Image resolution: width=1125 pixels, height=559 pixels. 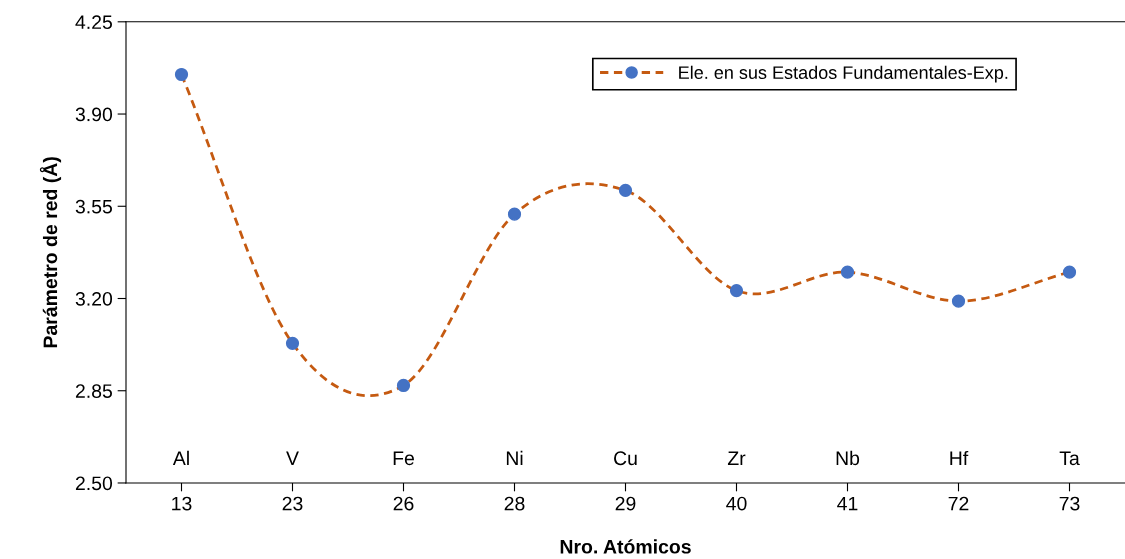 I want to click on y-tick-label: 3.90, so click(x=94, y=114).